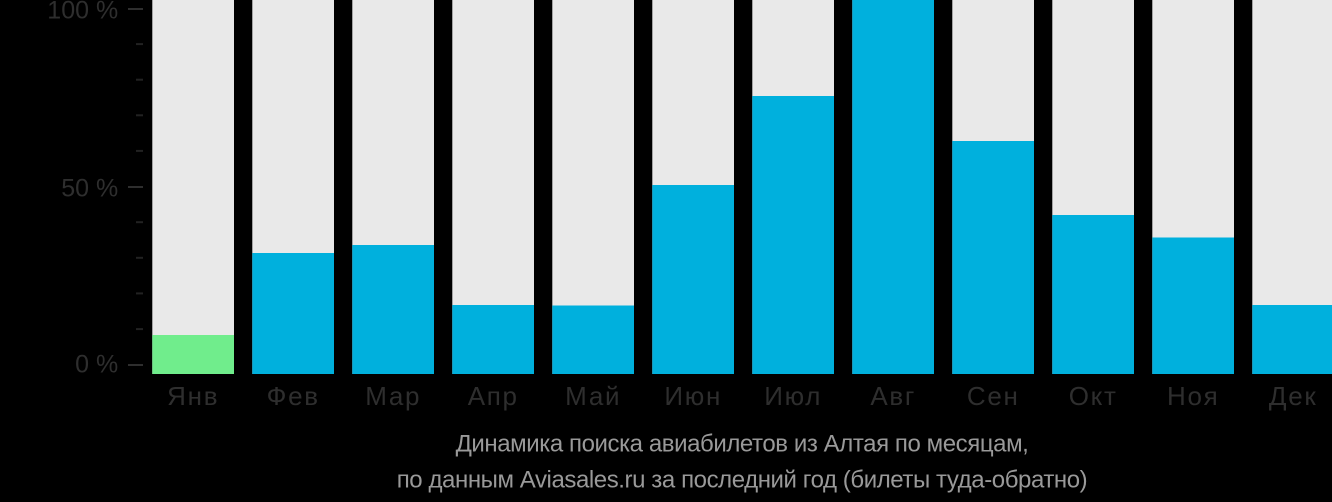 Image resolution: width=1332 pixels, height=502 pixels. Describe the element at coordinates (693, 396) in the screenshot. I see `svg-text: Июн` at that location.